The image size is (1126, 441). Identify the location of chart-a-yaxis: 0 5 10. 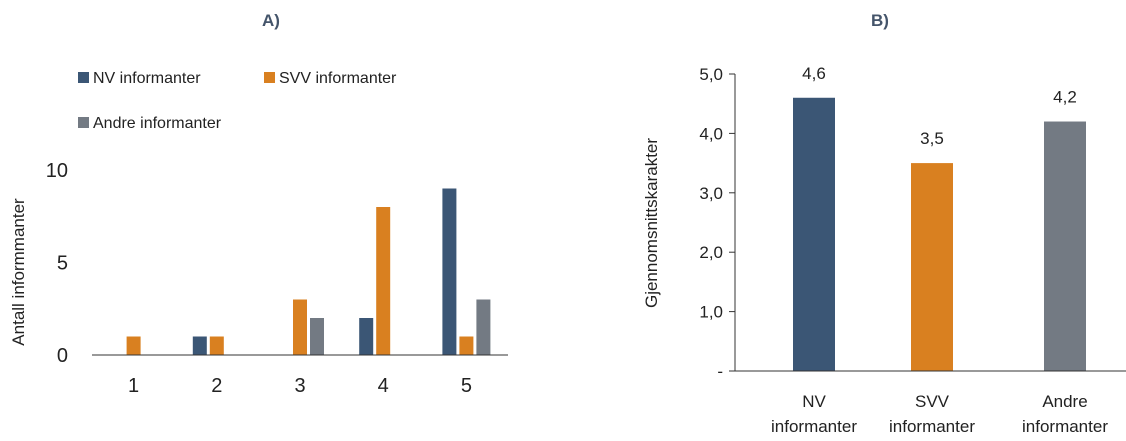
(57, 263).